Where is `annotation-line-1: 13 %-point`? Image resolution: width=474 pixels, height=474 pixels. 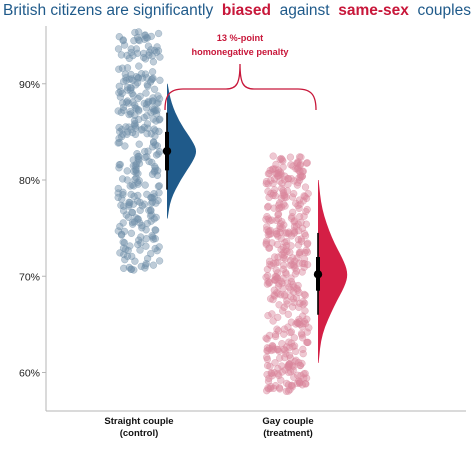
annotation-line-1: 13 %-point is located at coordinates (240, 38).